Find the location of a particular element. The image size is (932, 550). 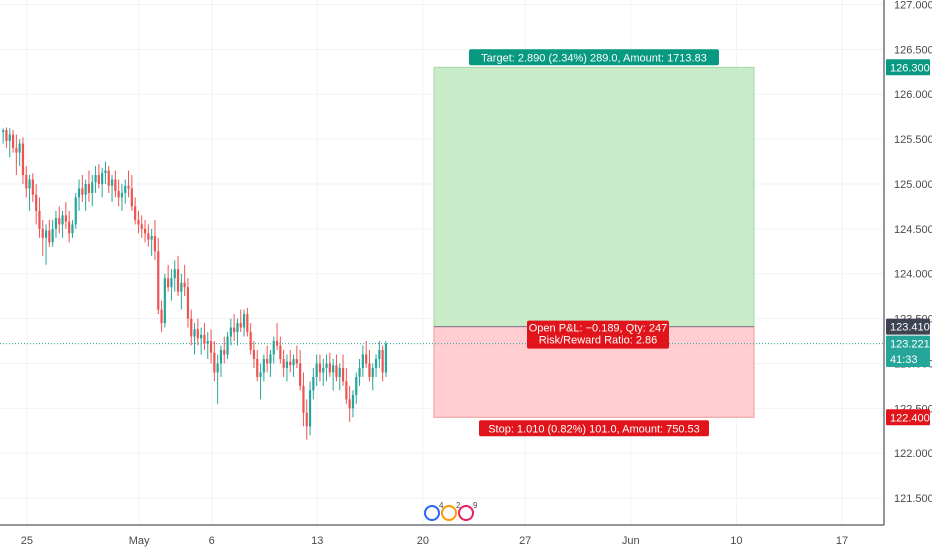

x-tick-label: 27 is located at coordinates (525, 541).